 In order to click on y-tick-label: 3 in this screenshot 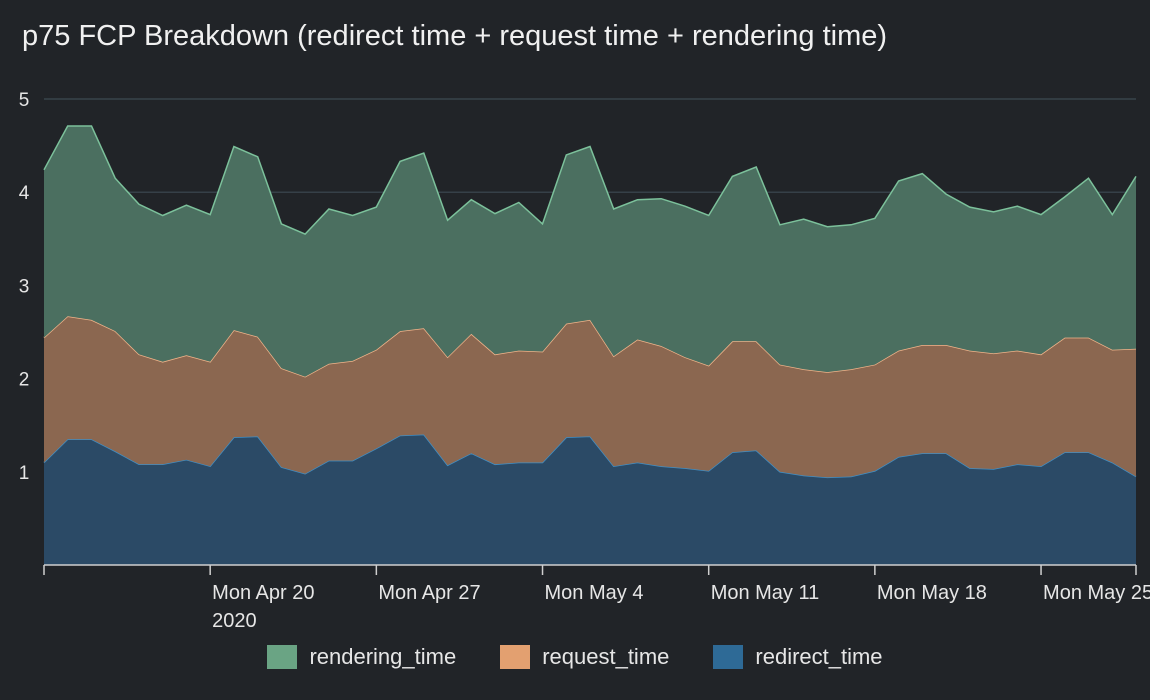, I will do `click(24, 286)`.